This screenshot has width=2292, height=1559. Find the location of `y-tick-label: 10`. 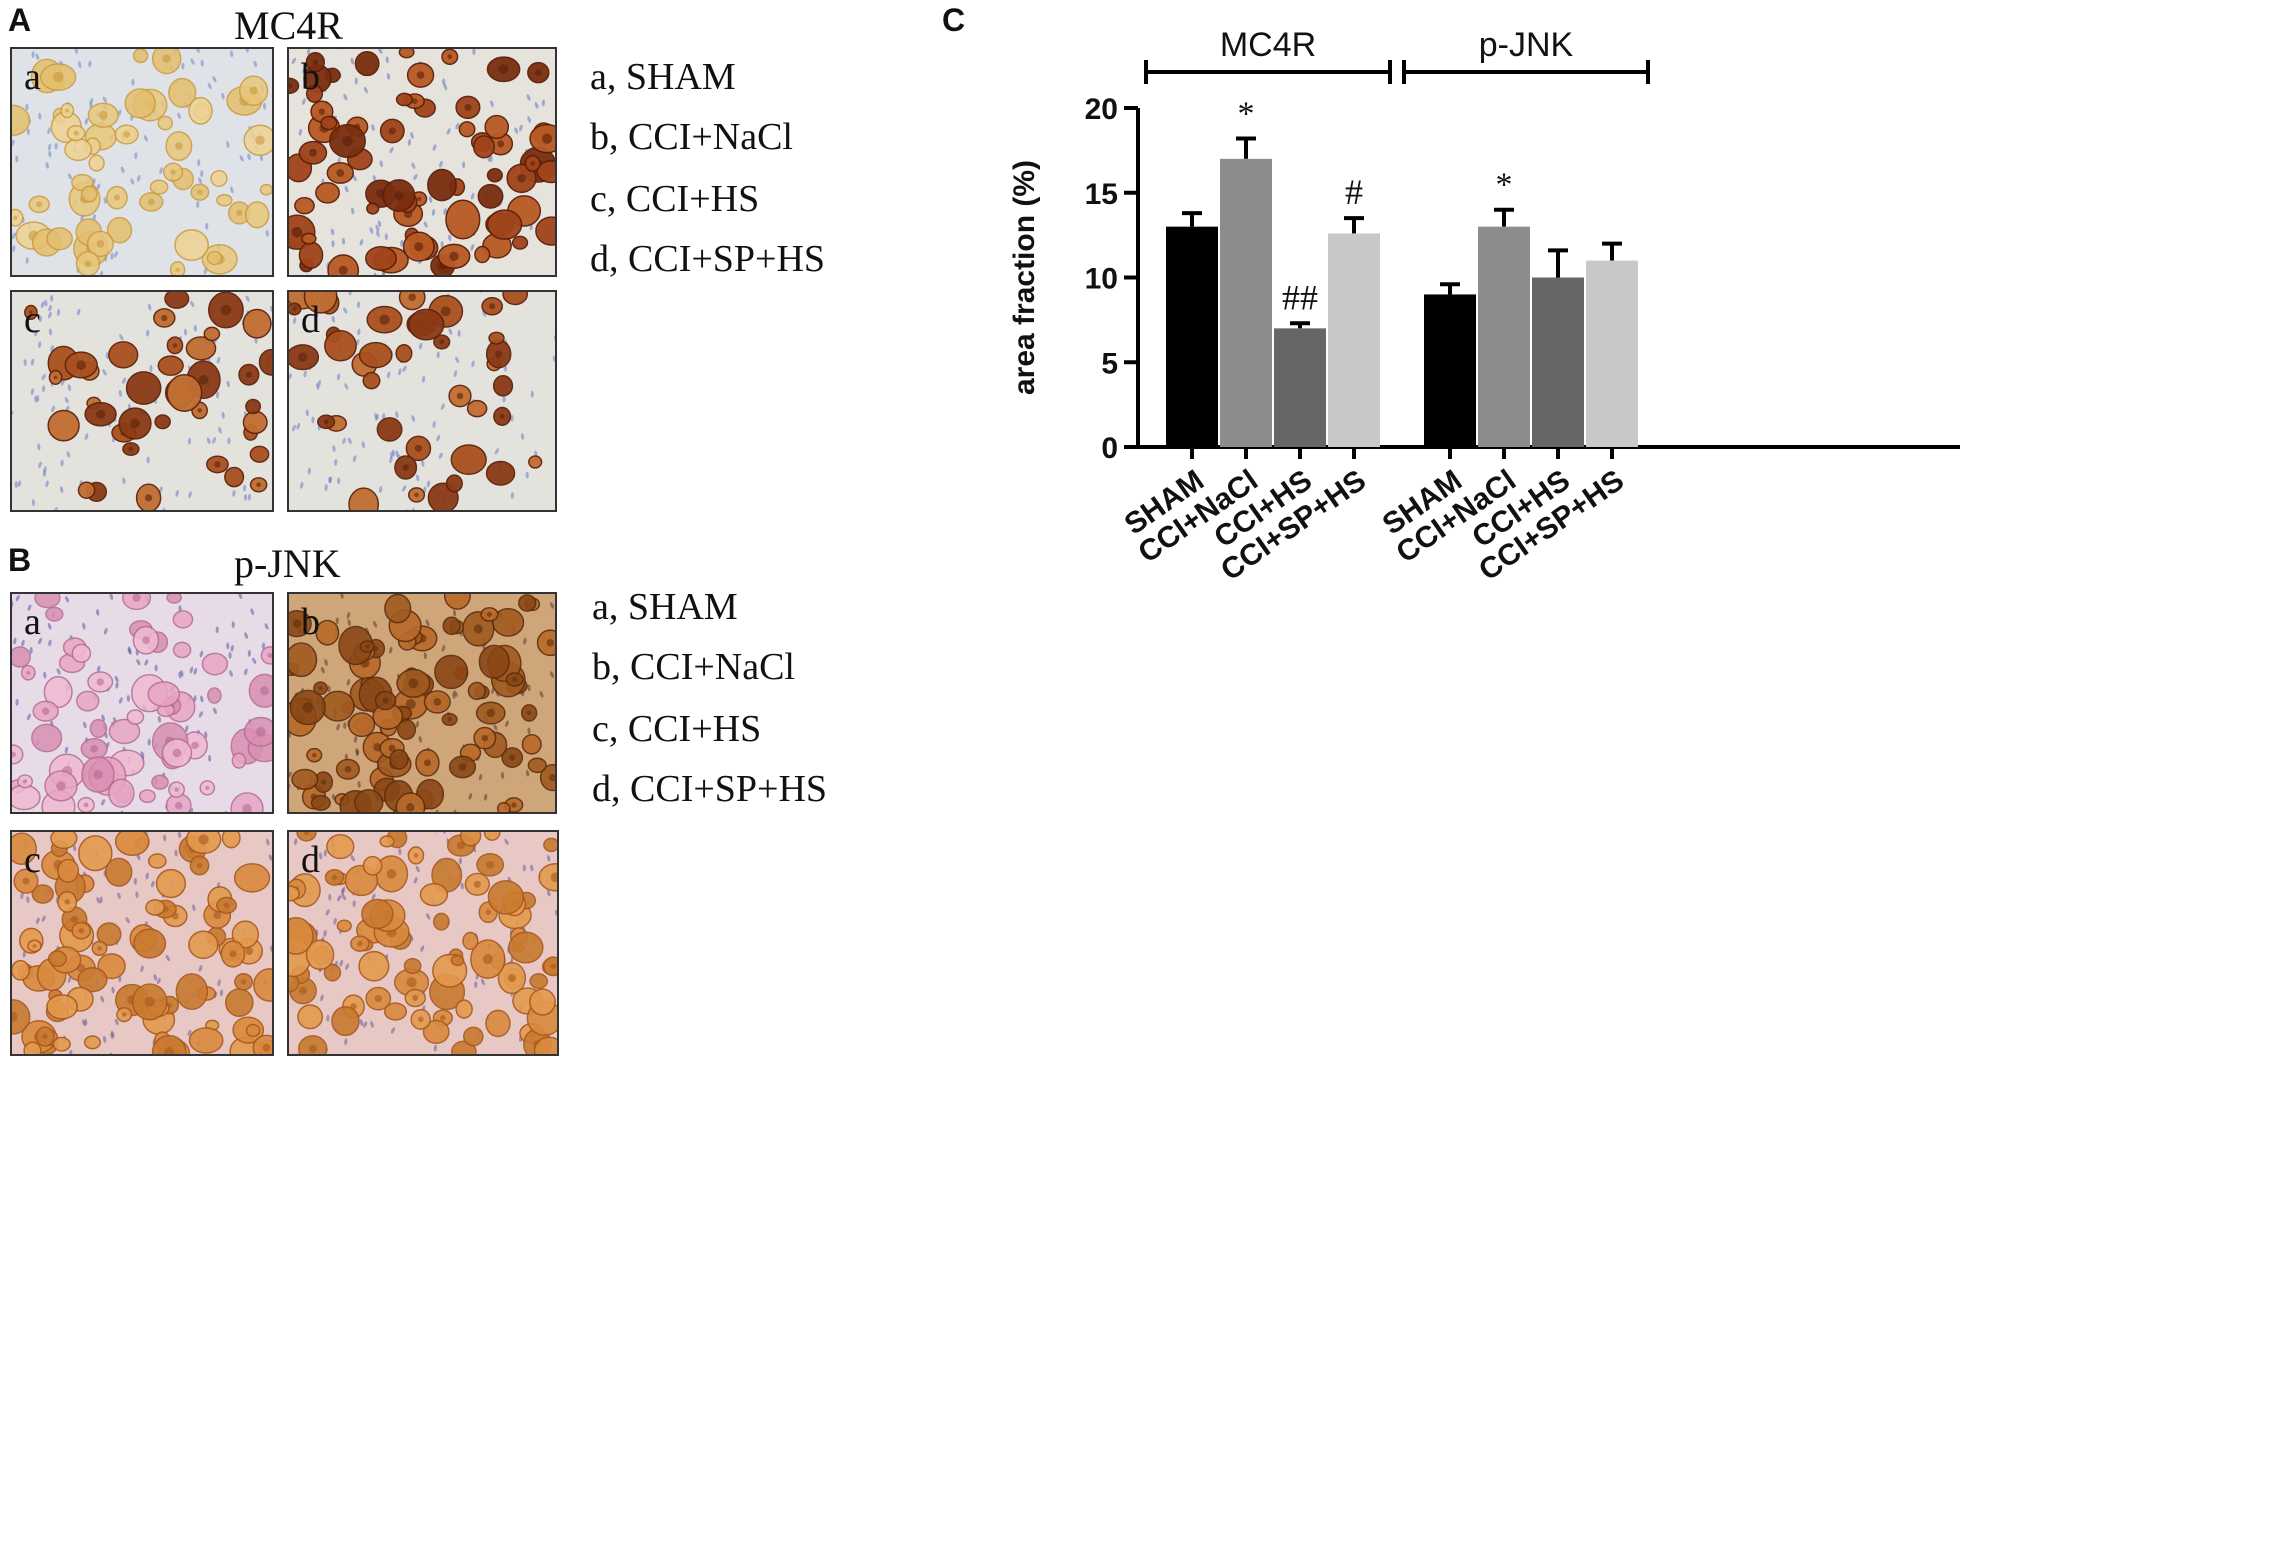

y-tick-label: 10 is located at coordinates (1101, 279).